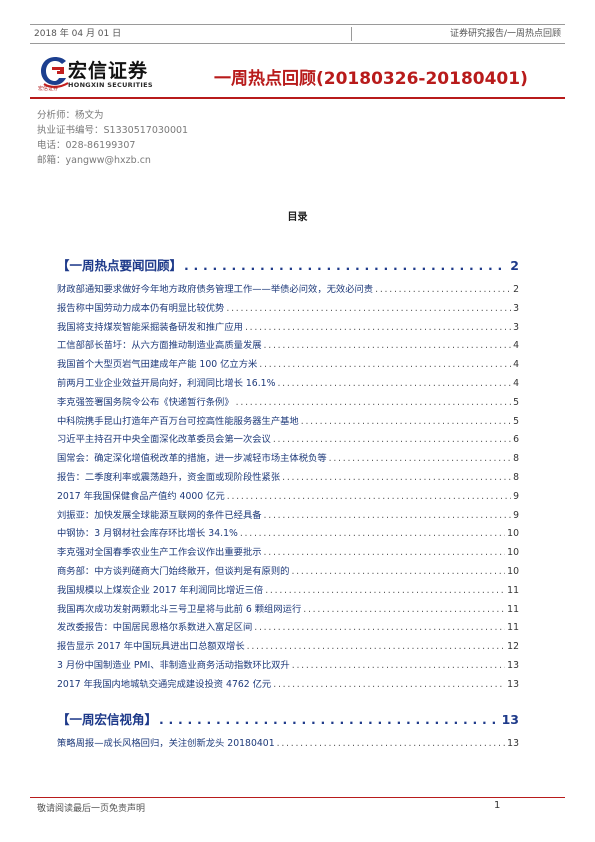 This screenshot has height=842, width=595. What do you see at coordinates (155, 628) in the screenshot?
I see `toc-entry-title: 发改委报告：中国居民恩格尔系数进入富足区间` at bounding box center [155, 628].